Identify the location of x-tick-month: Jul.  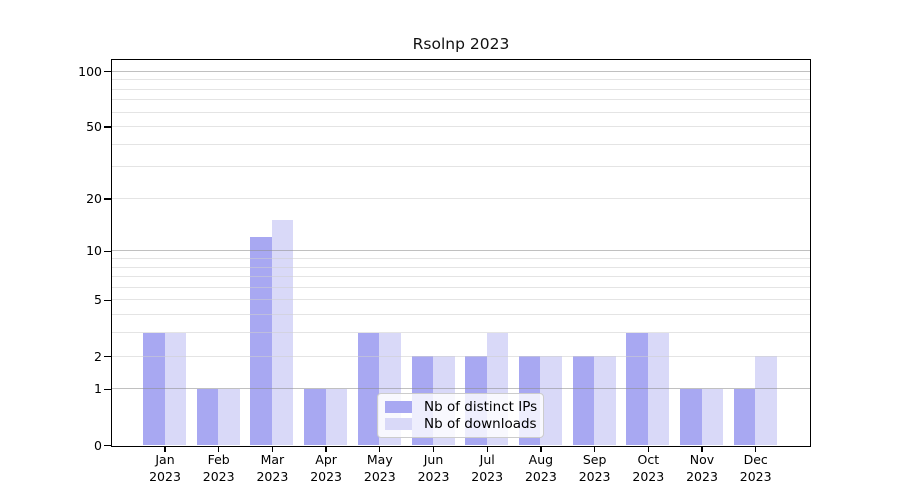
(487, 459).